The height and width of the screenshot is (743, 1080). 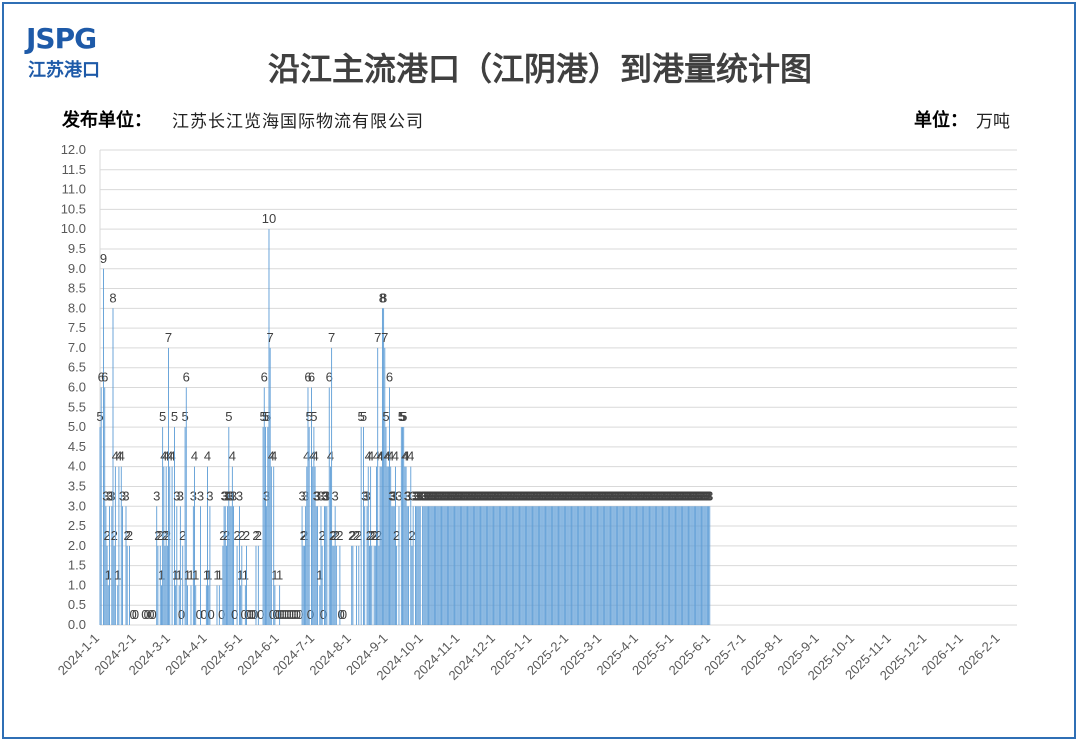 I want to click on data-label: 4, so click(x=405, y=456).